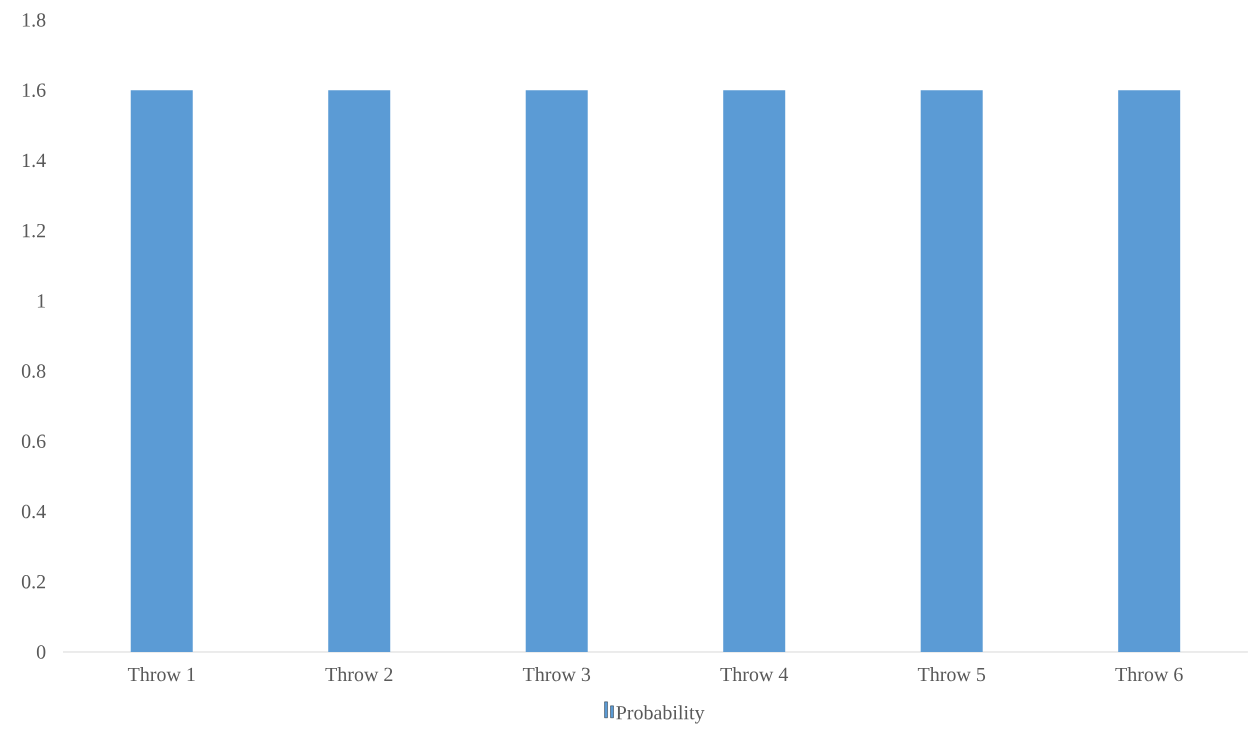 The width and height of the screenshot is (1248, 745). Describe the element at coordinates (34, 20) in the screenshot. I see `y-tick-label: 1.8` at that location.